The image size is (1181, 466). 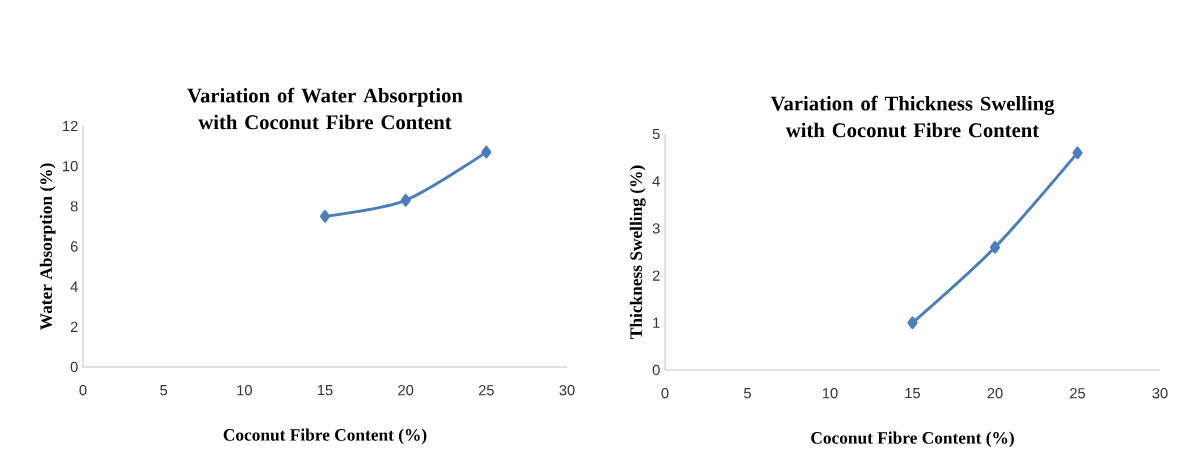 I want to click on y-tick-label: 3, so click(x=656, y=228).